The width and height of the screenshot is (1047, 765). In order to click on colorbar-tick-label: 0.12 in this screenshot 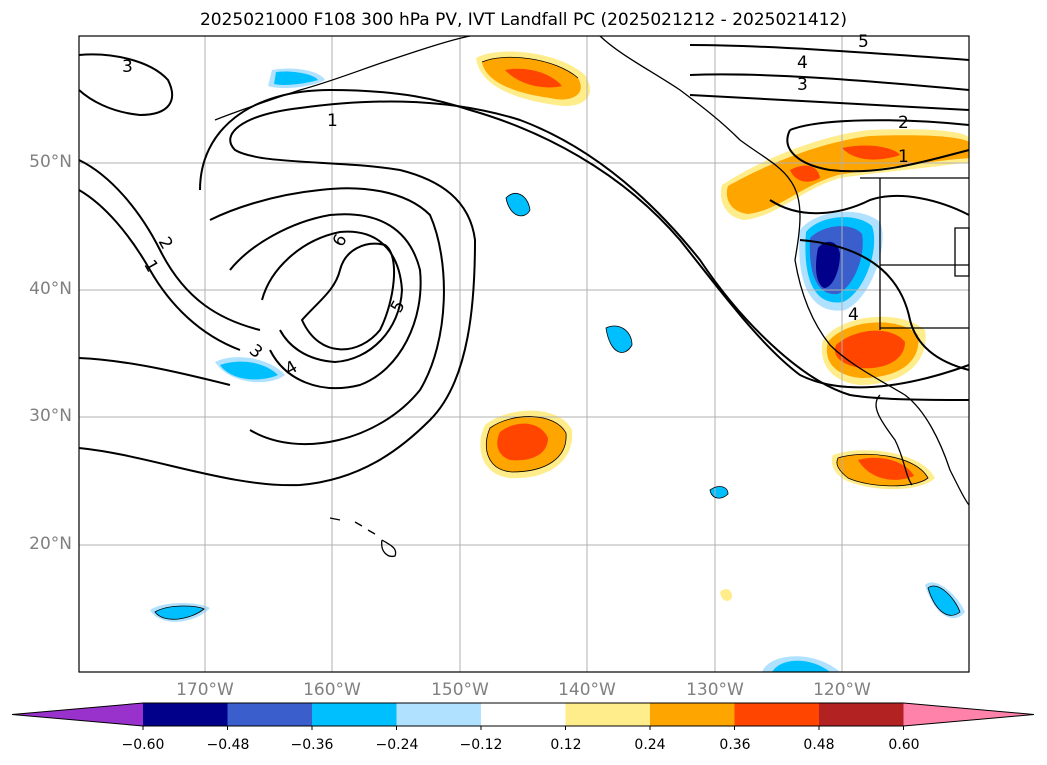, I will do `click(566, 745)`.